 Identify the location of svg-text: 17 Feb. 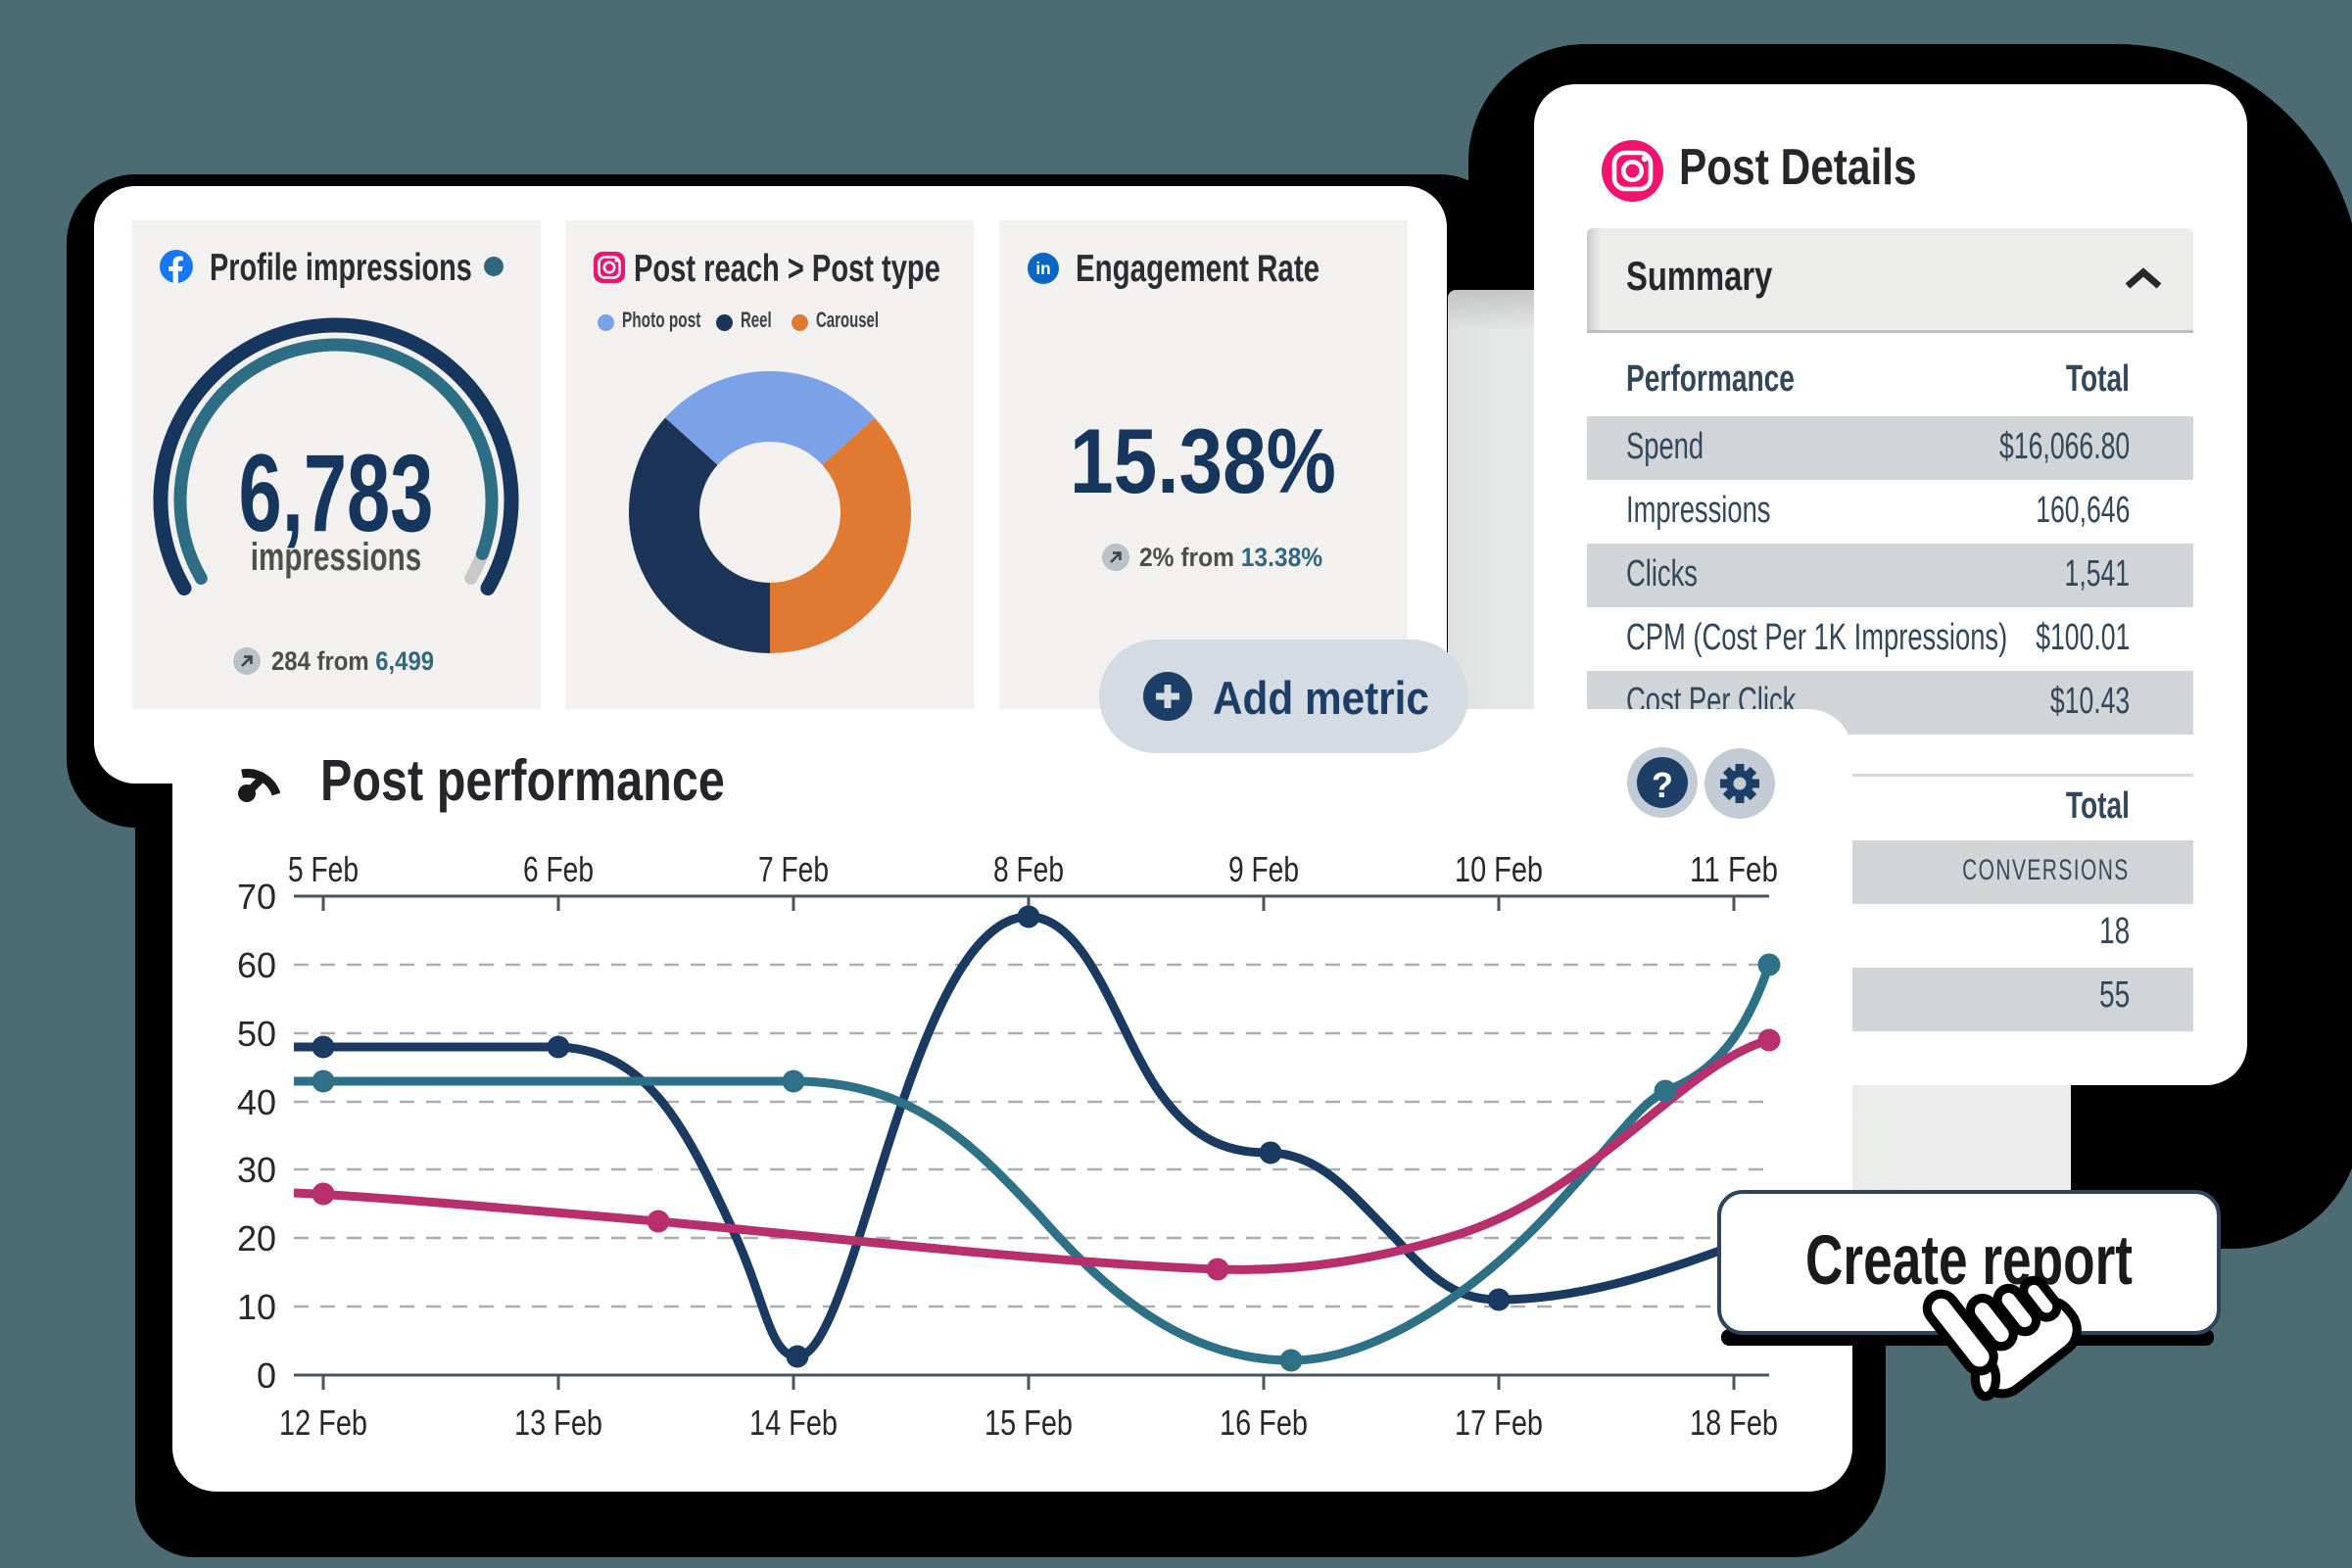
(1499, 1422).